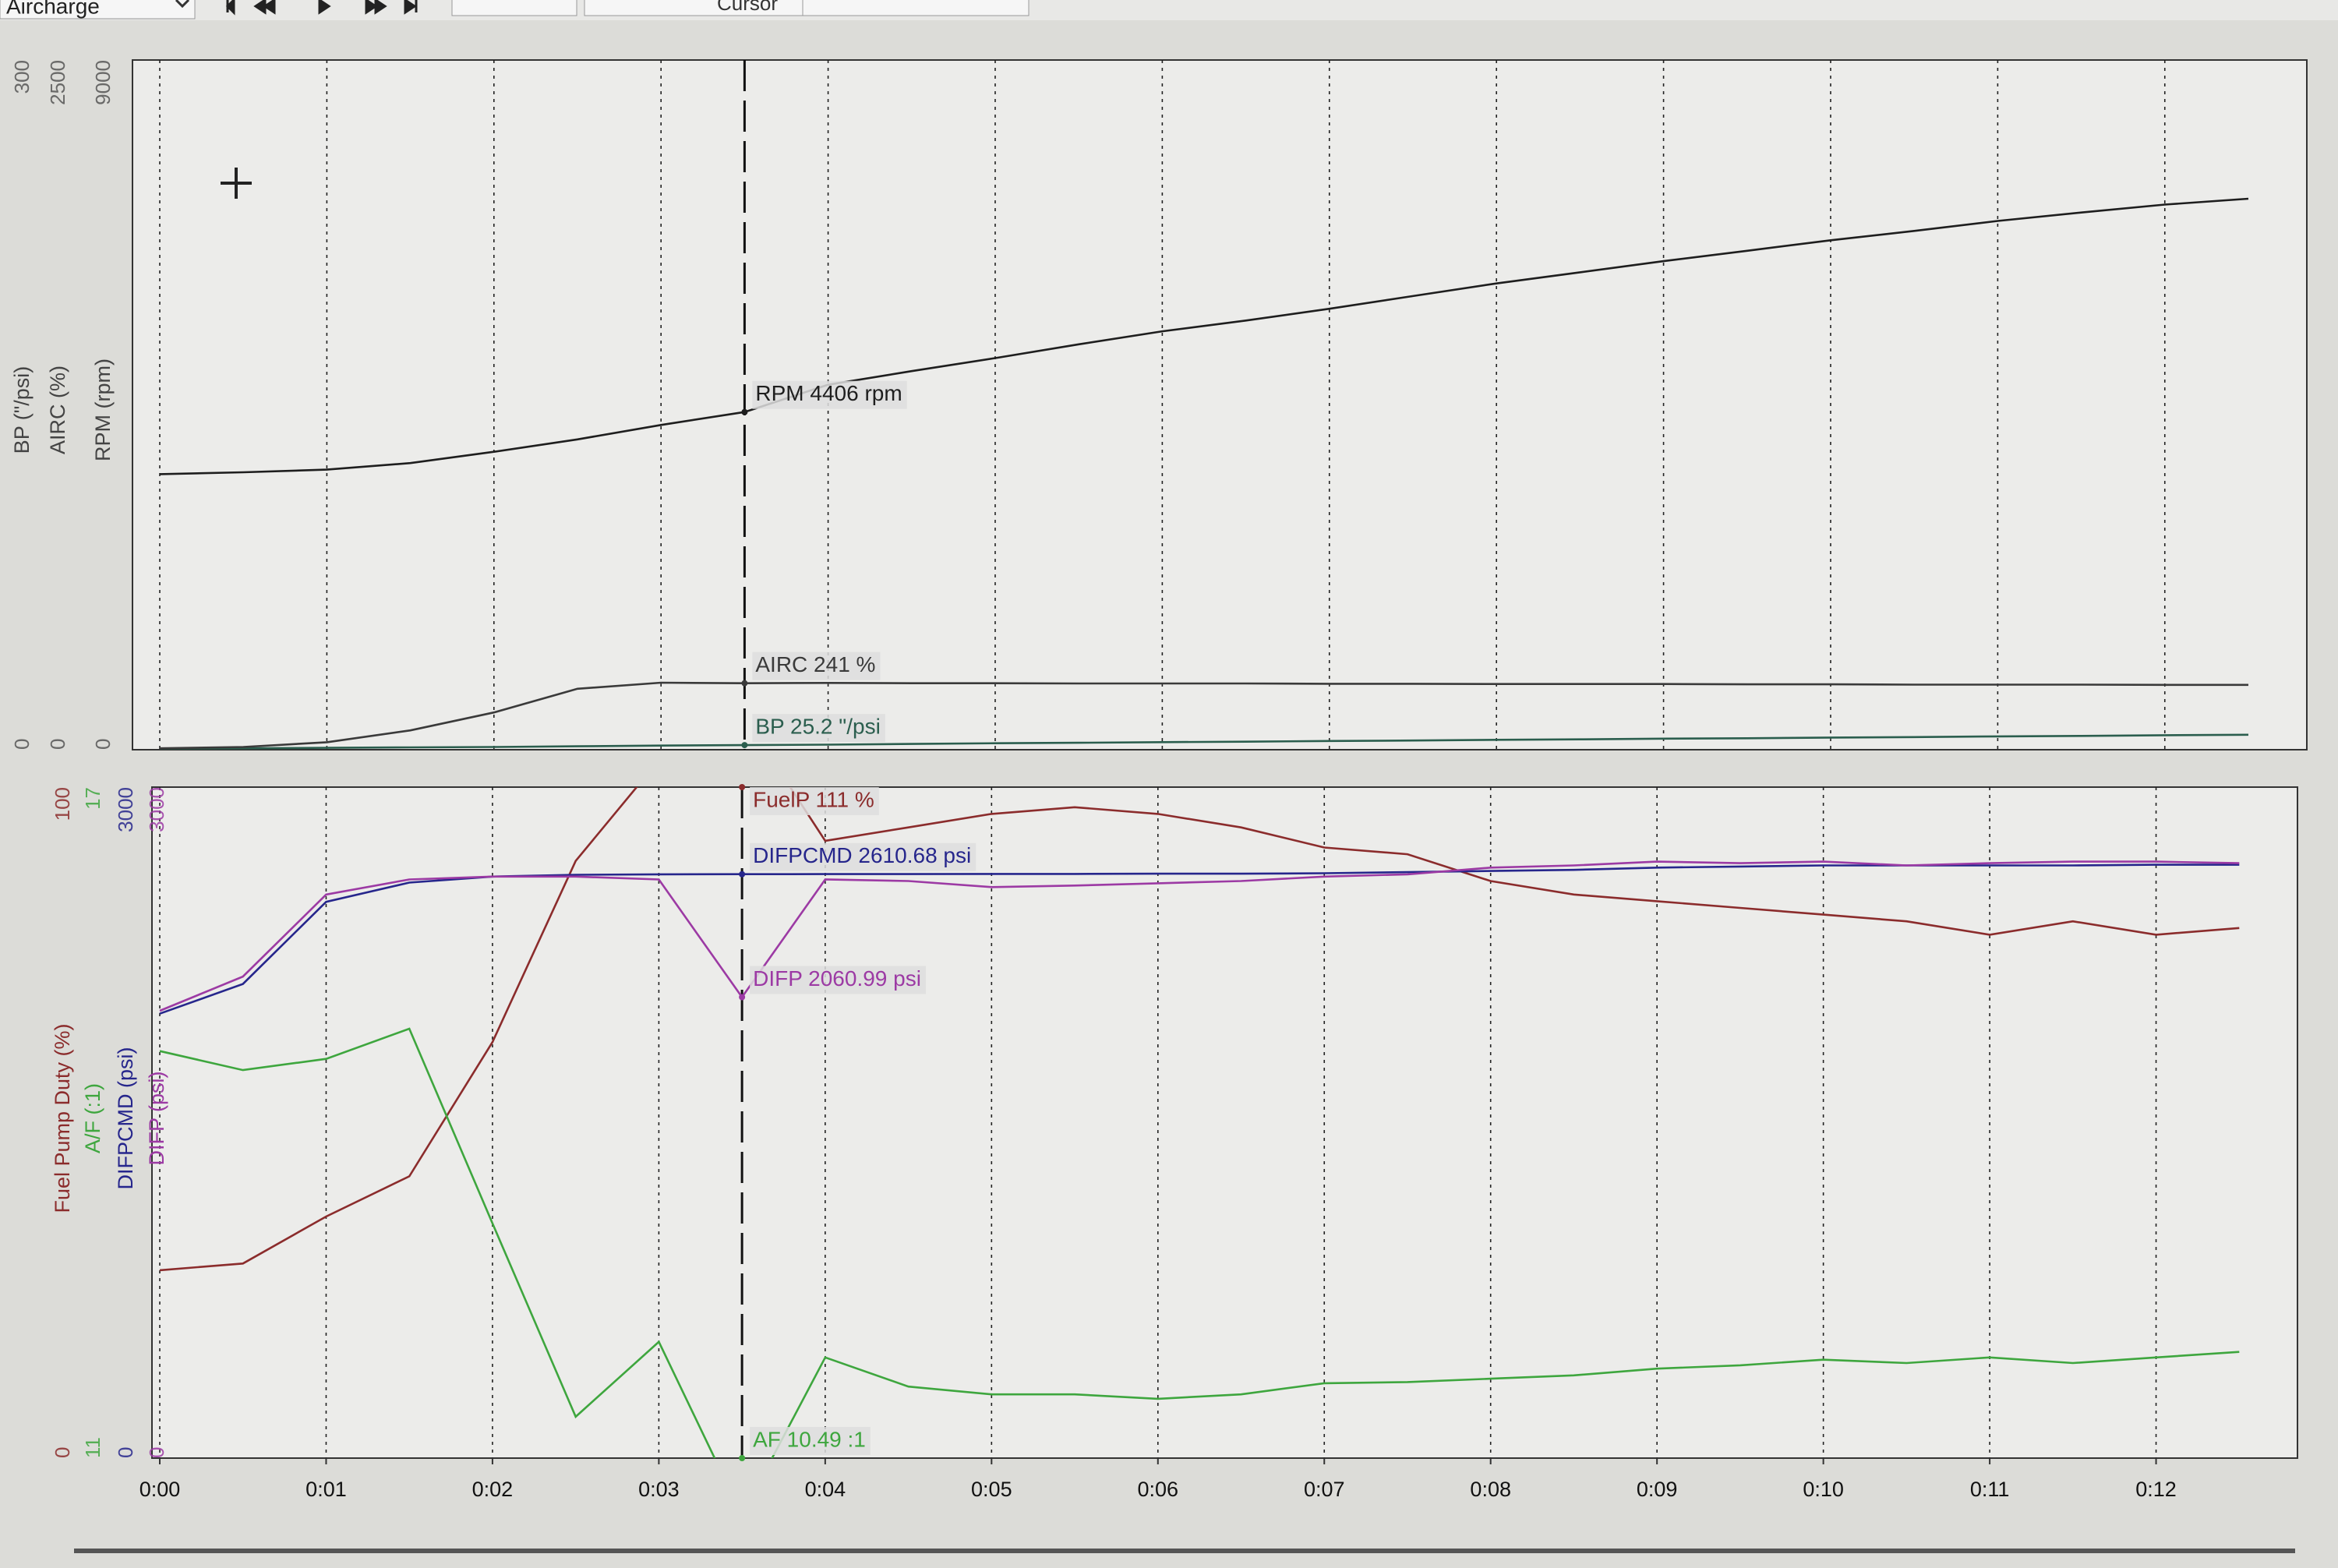  What do you see at coordinates (991, 1489) in the screenshot?
I see `x-tick-label: 0:05` at bounding box center [991, 1489].